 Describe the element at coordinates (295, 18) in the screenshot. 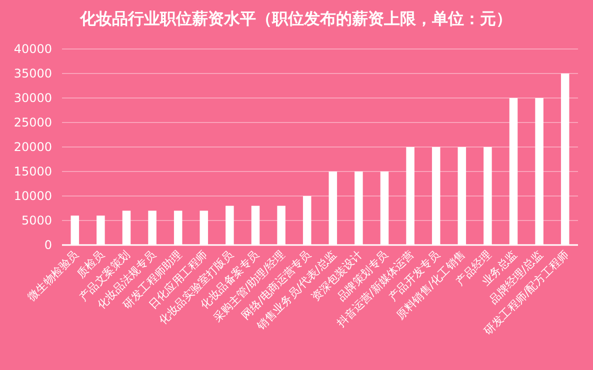

I see `chart-title: 化妆品行业职位薪资水平（职位发布的薪资上限，单位：元）` at that location.